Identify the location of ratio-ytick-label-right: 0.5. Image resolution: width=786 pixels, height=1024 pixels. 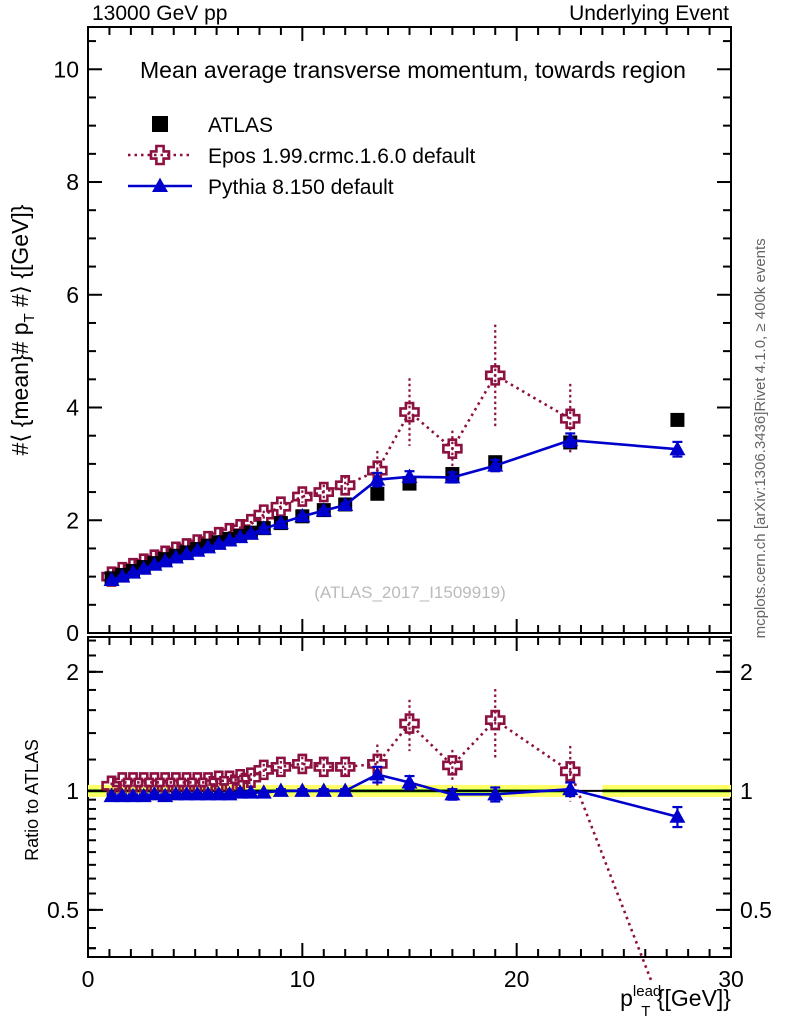
(756, 910).